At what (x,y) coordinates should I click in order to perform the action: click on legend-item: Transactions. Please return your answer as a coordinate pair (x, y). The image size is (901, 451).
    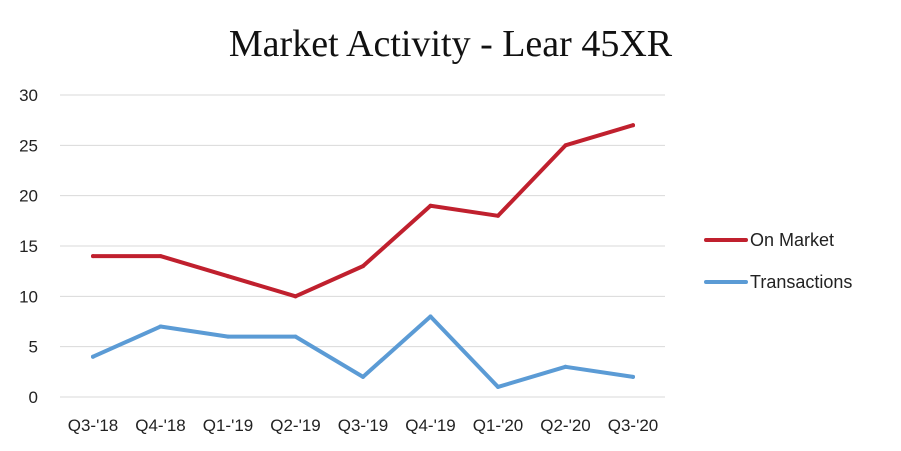
    Looking at the image, I should click on (778, 282).